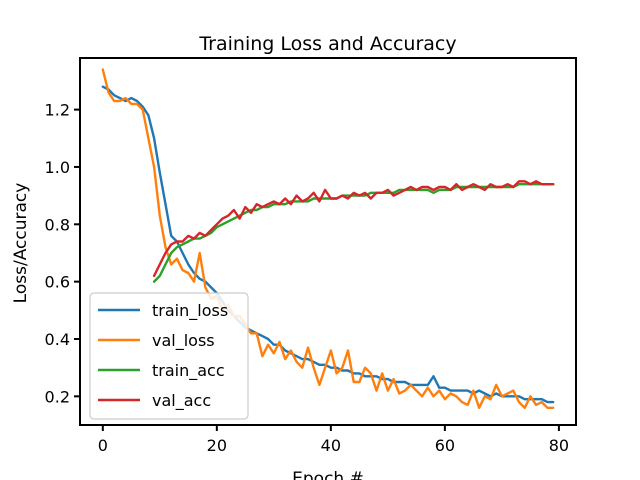 This screenshot has height=480, width=640. I want to click on x-tick-label: 20, so click(217, 445).